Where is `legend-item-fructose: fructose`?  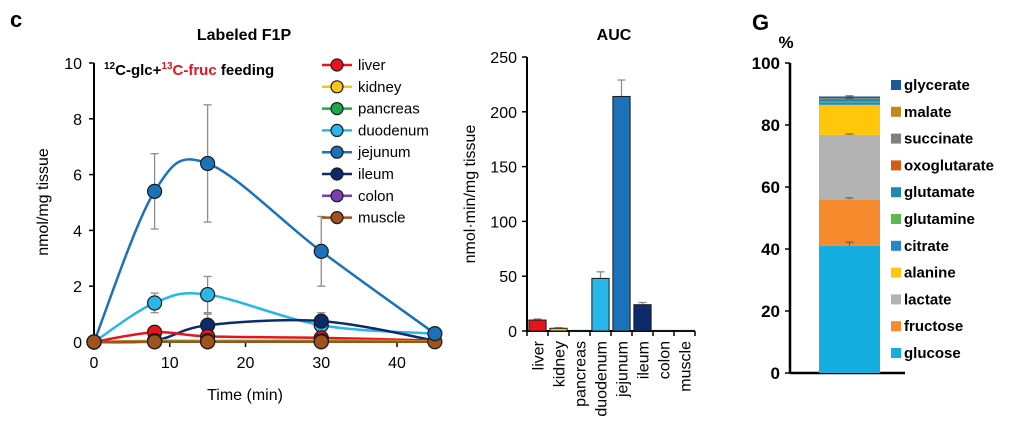
legend-item-fructose: fructose is located at coordinates (927, 326).